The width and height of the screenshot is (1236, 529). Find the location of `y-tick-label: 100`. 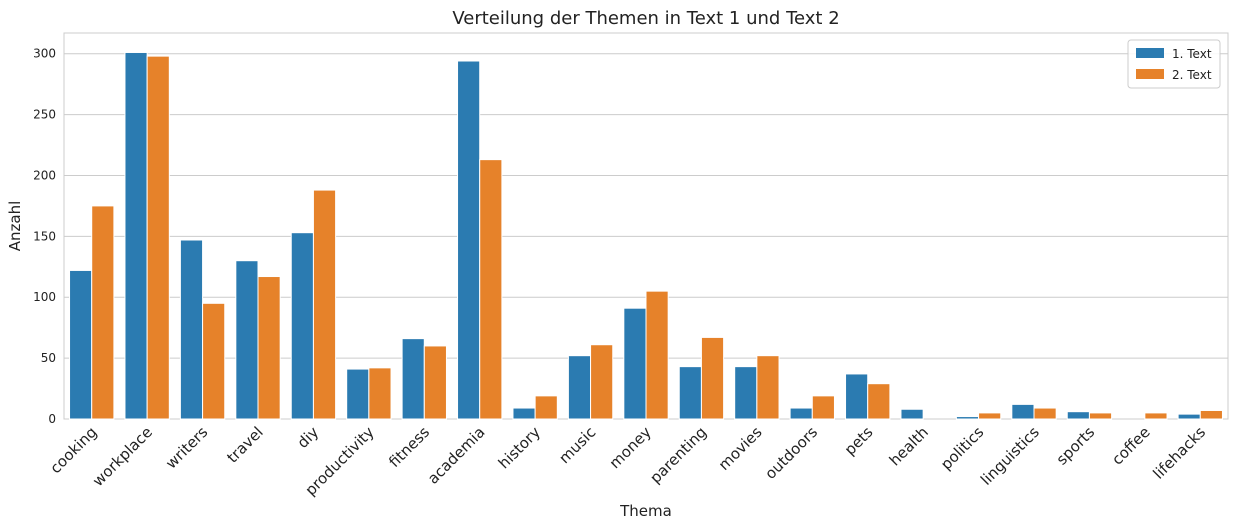

y-tick-label: 100 is located at coordinates (44, 297).